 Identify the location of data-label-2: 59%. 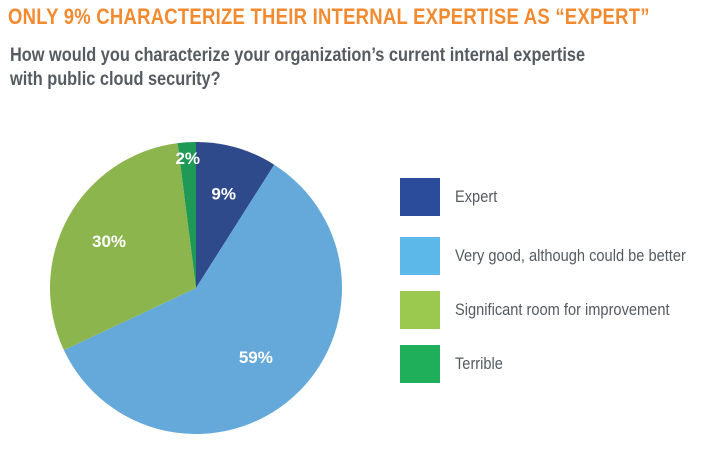
(256, 357).